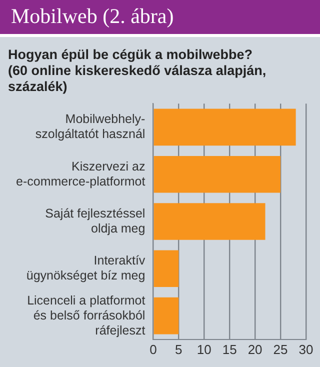 This screenshot has height=367, width=320. Describe the element at coordinates (81, 173) in the screenshot. I see `y-tick-label: Kiszervezi az e-commerce-platformot` at that location.